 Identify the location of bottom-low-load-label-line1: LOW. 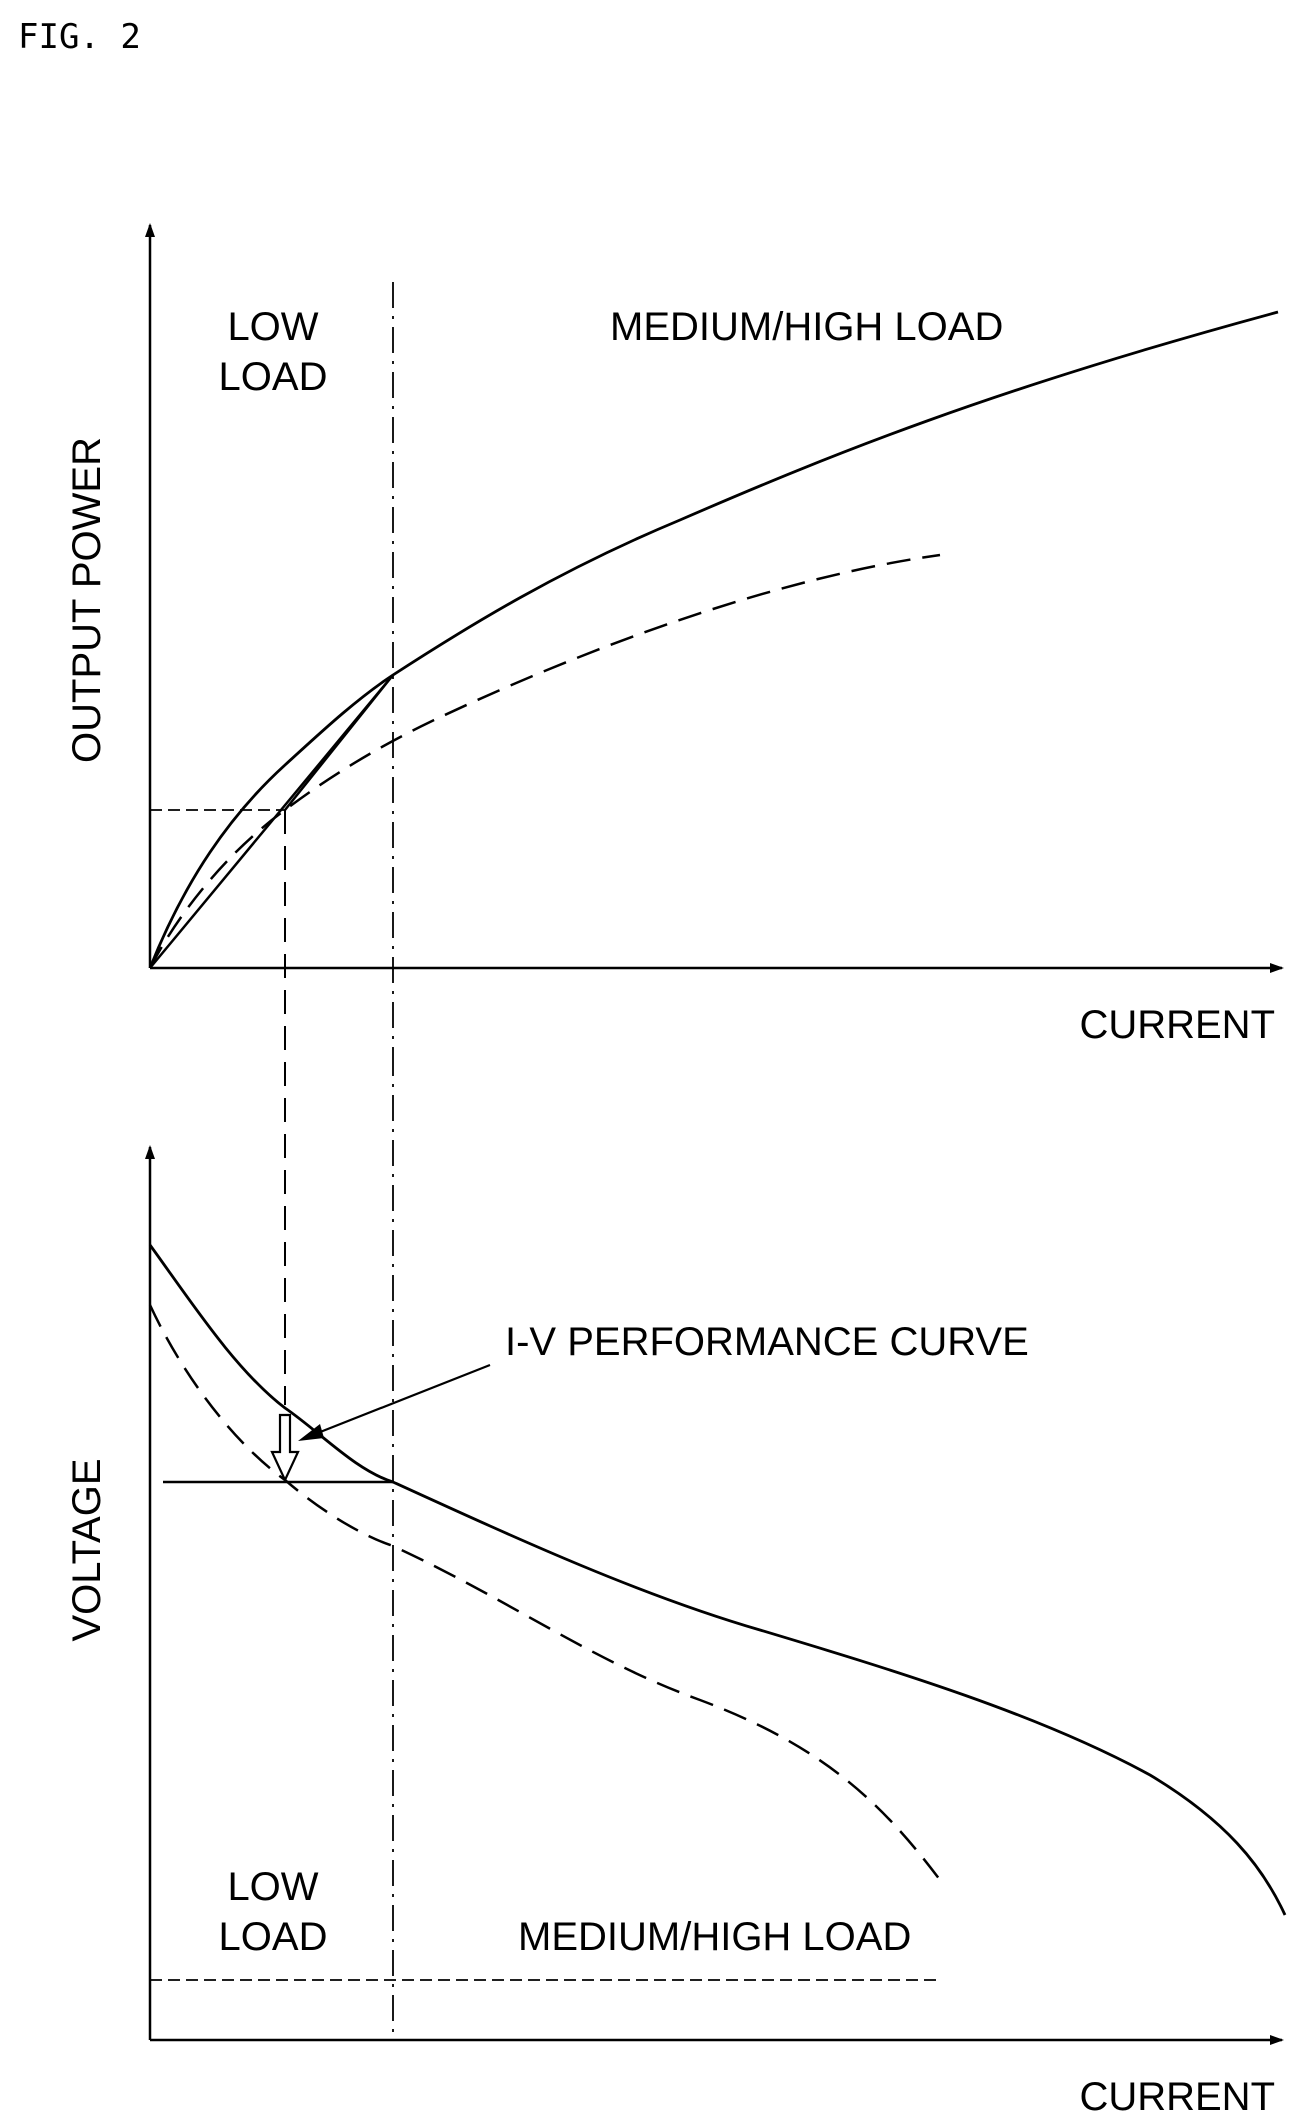
(272, 1887).